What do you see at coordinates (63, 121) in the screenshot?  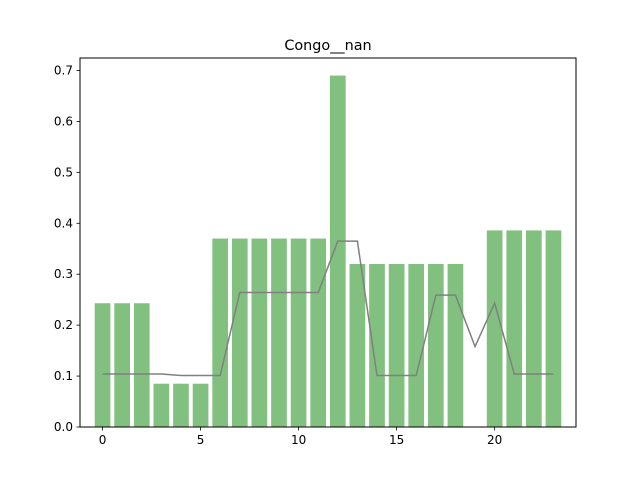 I see `y-tick-label: 0.6` at bounding box center [63, 121].